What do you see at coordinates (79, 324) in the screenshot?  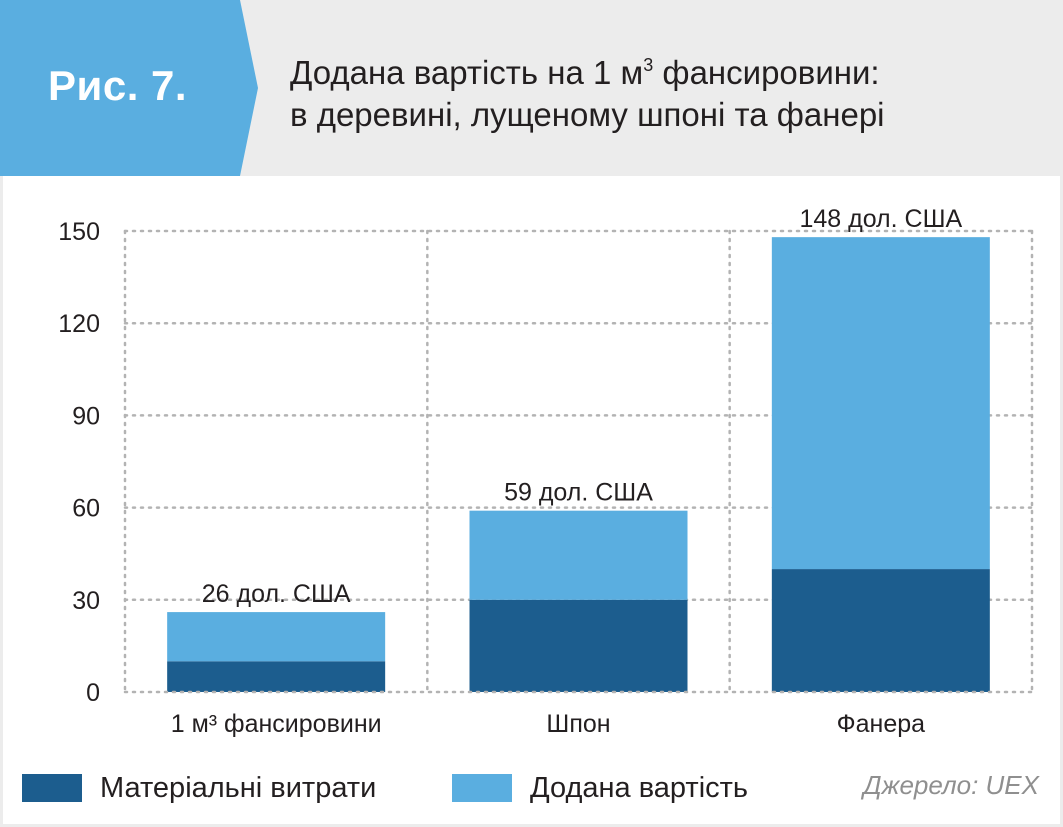 I see `y-tick-label: 120` at bounding box center [79, 324].